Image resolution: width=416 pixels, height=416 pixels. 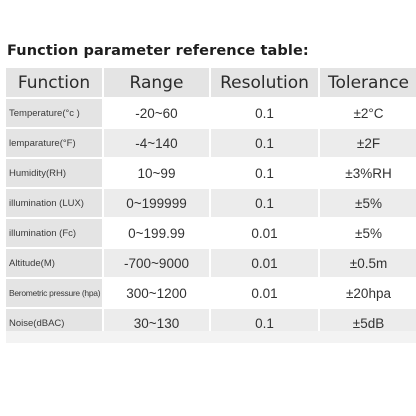 I want to click on cell-tolerance: ±3%RH, so click(x=367, y=173).